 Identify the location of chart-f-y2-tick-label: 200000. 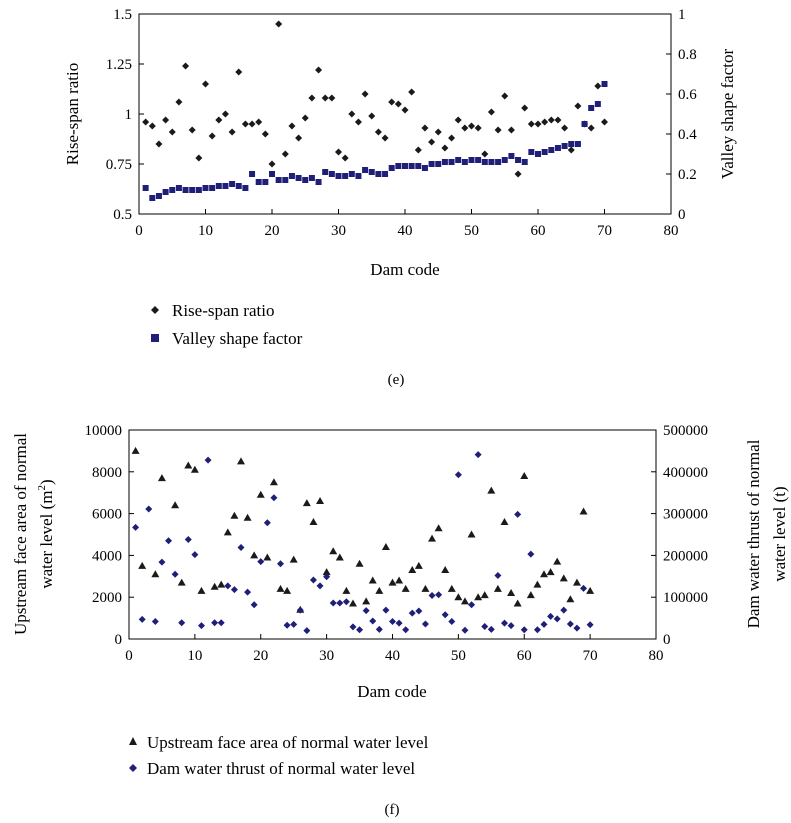
(685, 556).